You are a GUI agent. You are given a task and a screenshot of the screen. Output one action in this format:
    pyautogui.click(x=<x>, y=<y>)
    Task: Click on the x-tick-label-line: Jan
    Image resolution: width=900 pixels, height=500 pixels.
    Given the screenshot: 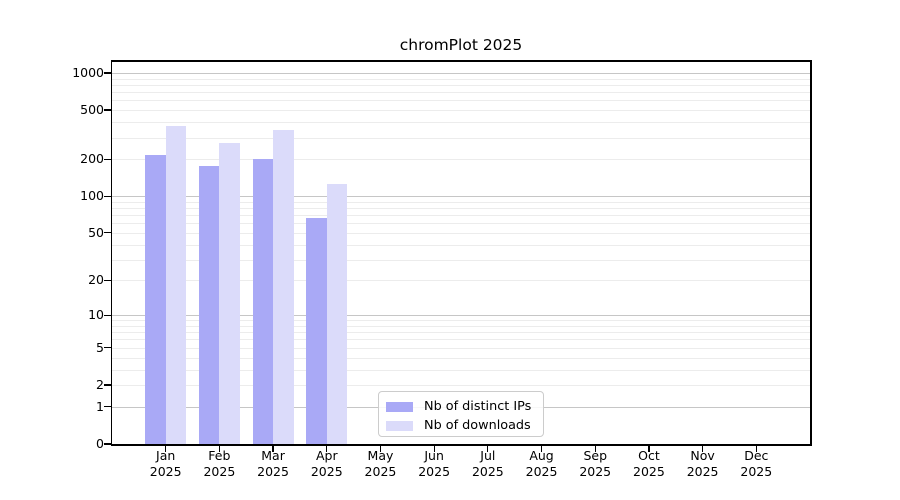 What is the action you would take?
    pyautogui.click(x=166, y=455)
    